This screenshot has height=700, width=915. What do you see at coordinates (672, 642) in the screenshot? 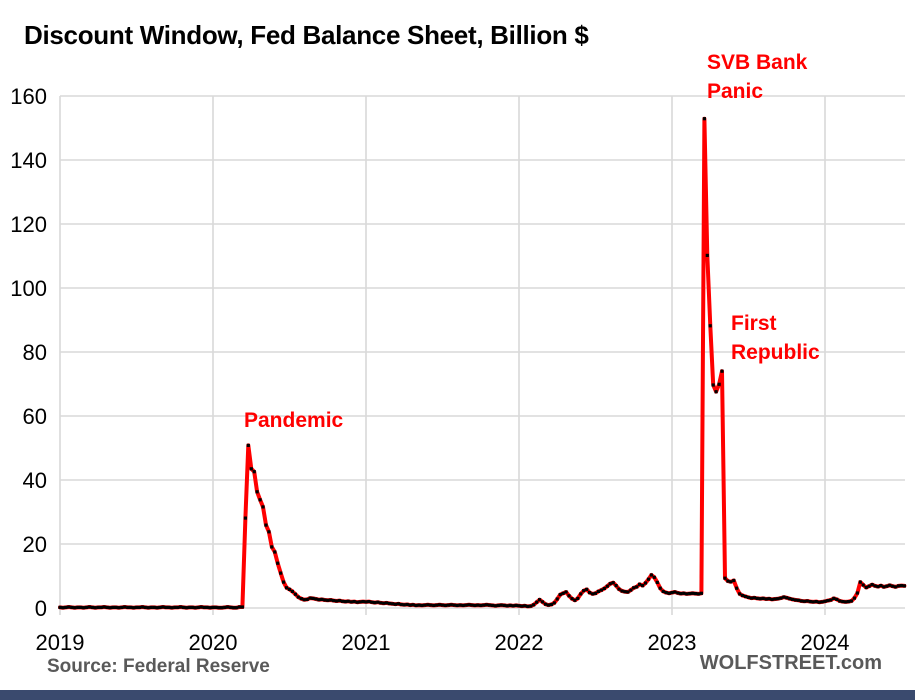
I see `x-axis-label: 2023` at bounding box center [672, 642].